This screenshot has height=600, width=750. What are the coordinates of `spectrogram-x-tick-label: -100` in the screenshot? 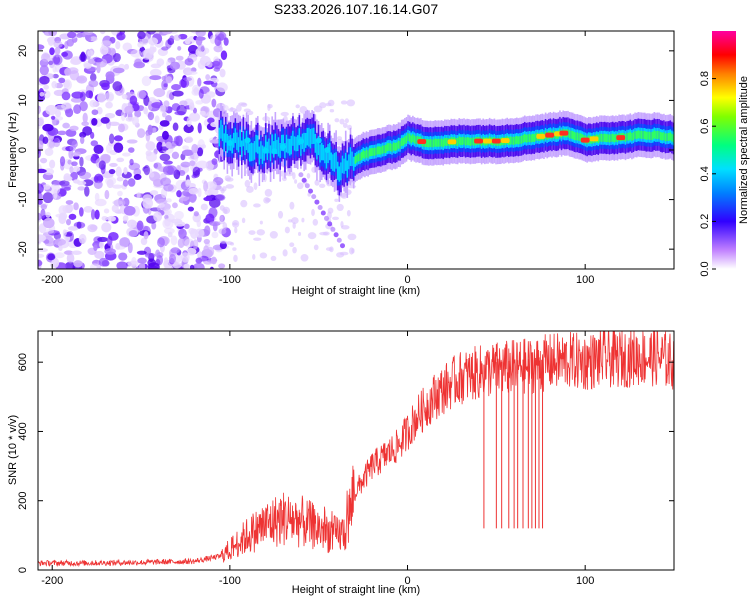 It's located at (230, 280).